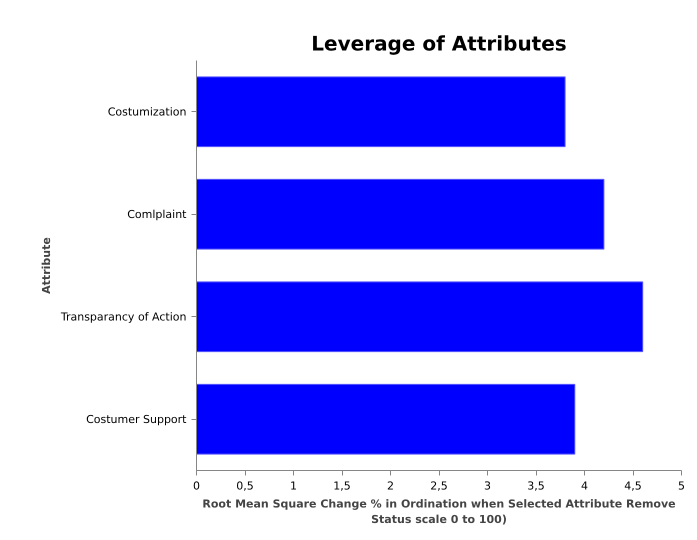 The width and height of the screenshot is (697, 540). Describe the element at coordinates (681, 486) in the screenshot. I see `x-tick-label: 5` at that location.